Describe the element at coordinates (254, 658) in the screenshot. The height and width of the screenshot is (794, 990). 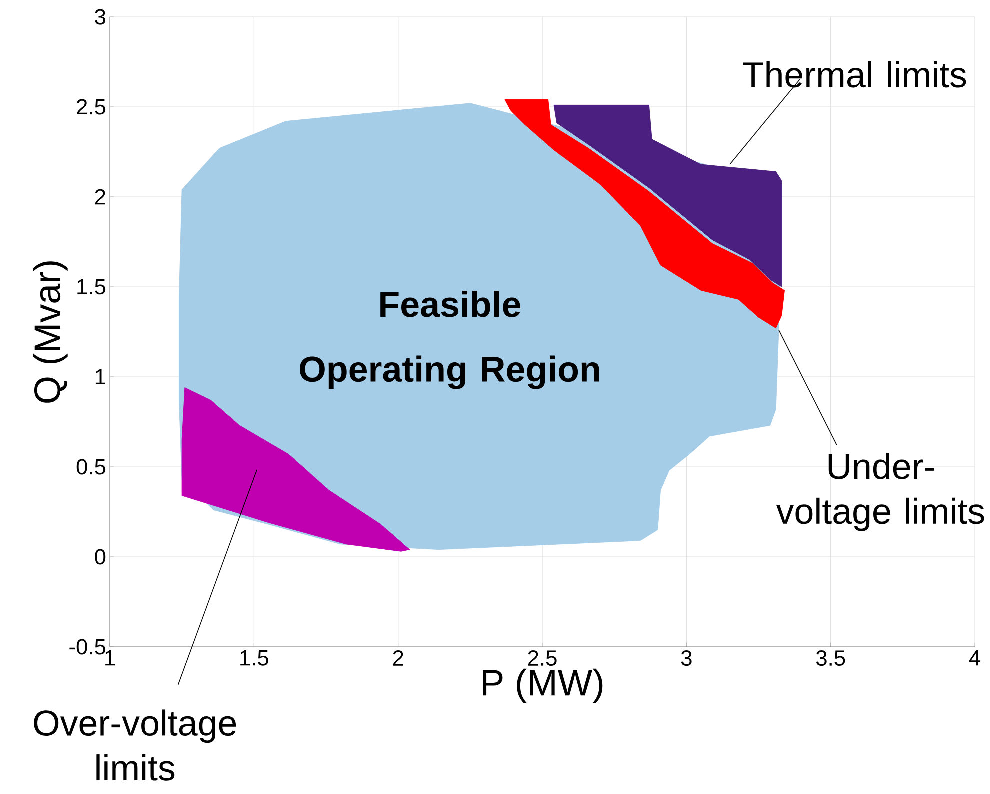
I see `x-tick-label: 1.5` at that location.